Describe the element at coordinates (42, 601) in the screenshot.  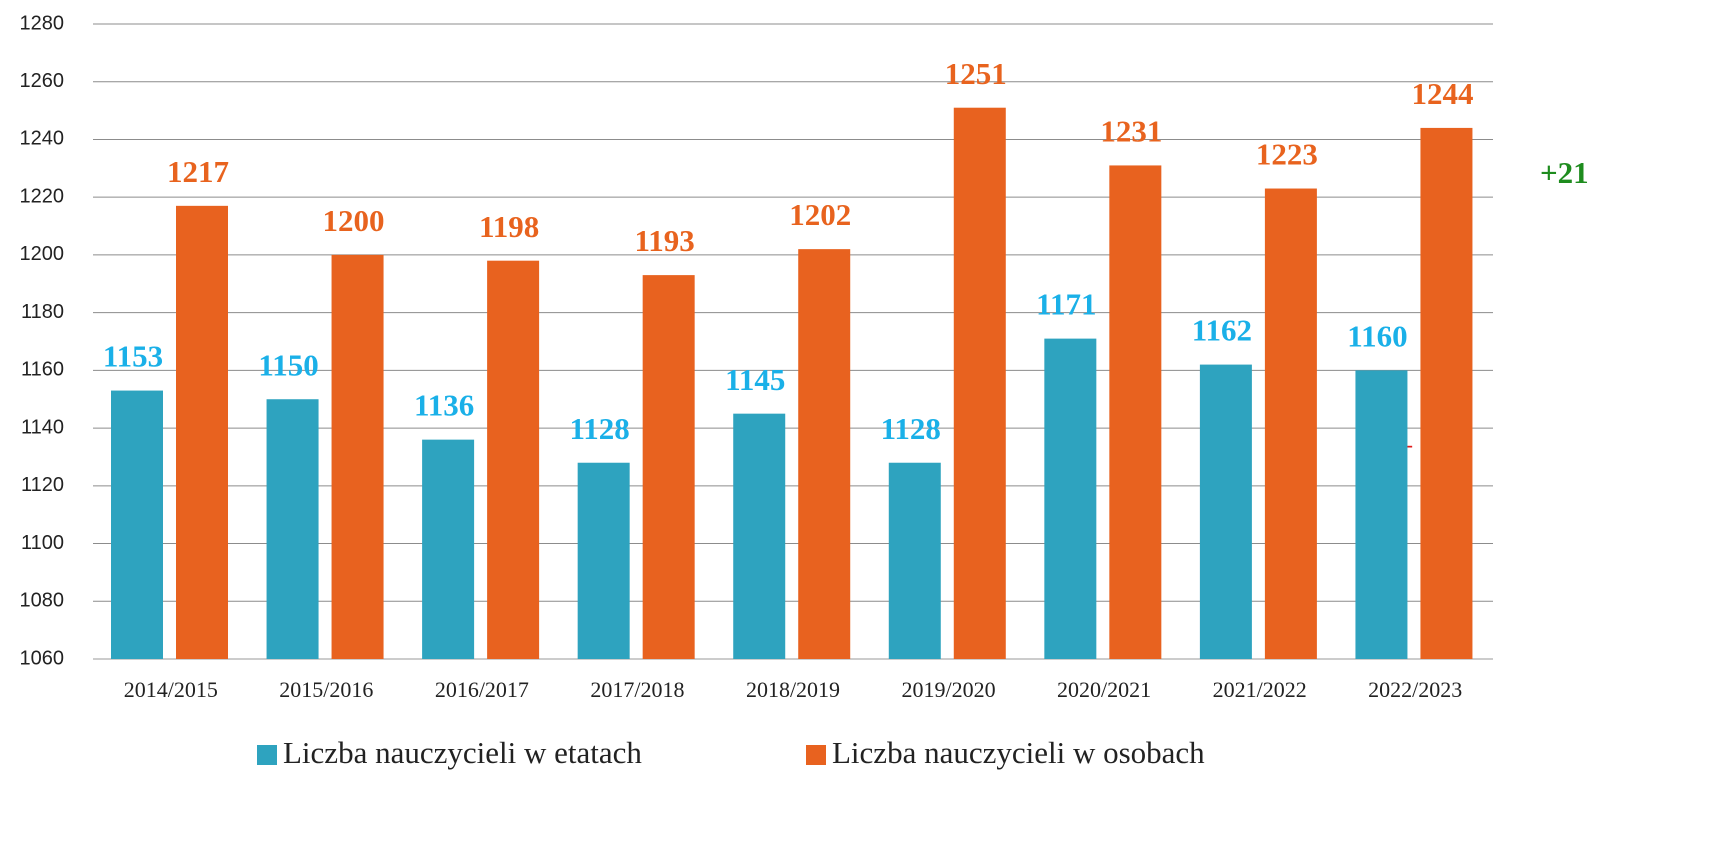
I see `y-tick-label: 1080` at that location.